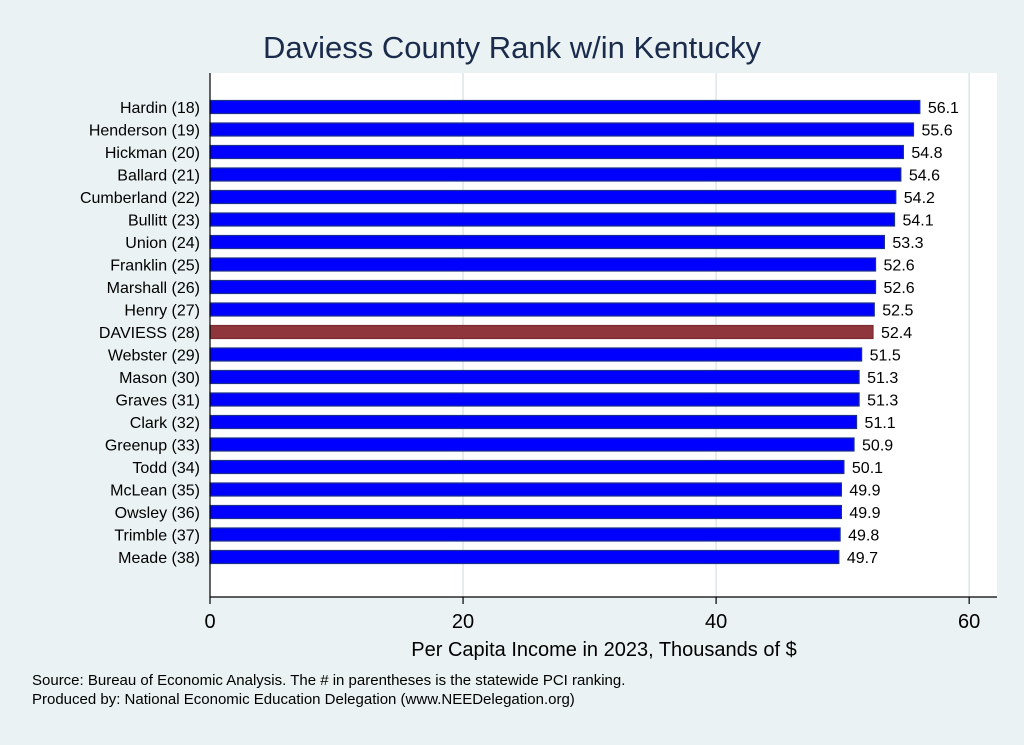 The image size is (1024, 745). What do you see at coordinates (157, 536) in the screenshot?
I see `category-label: Trimble (37)` at bounding box center [157, 536].